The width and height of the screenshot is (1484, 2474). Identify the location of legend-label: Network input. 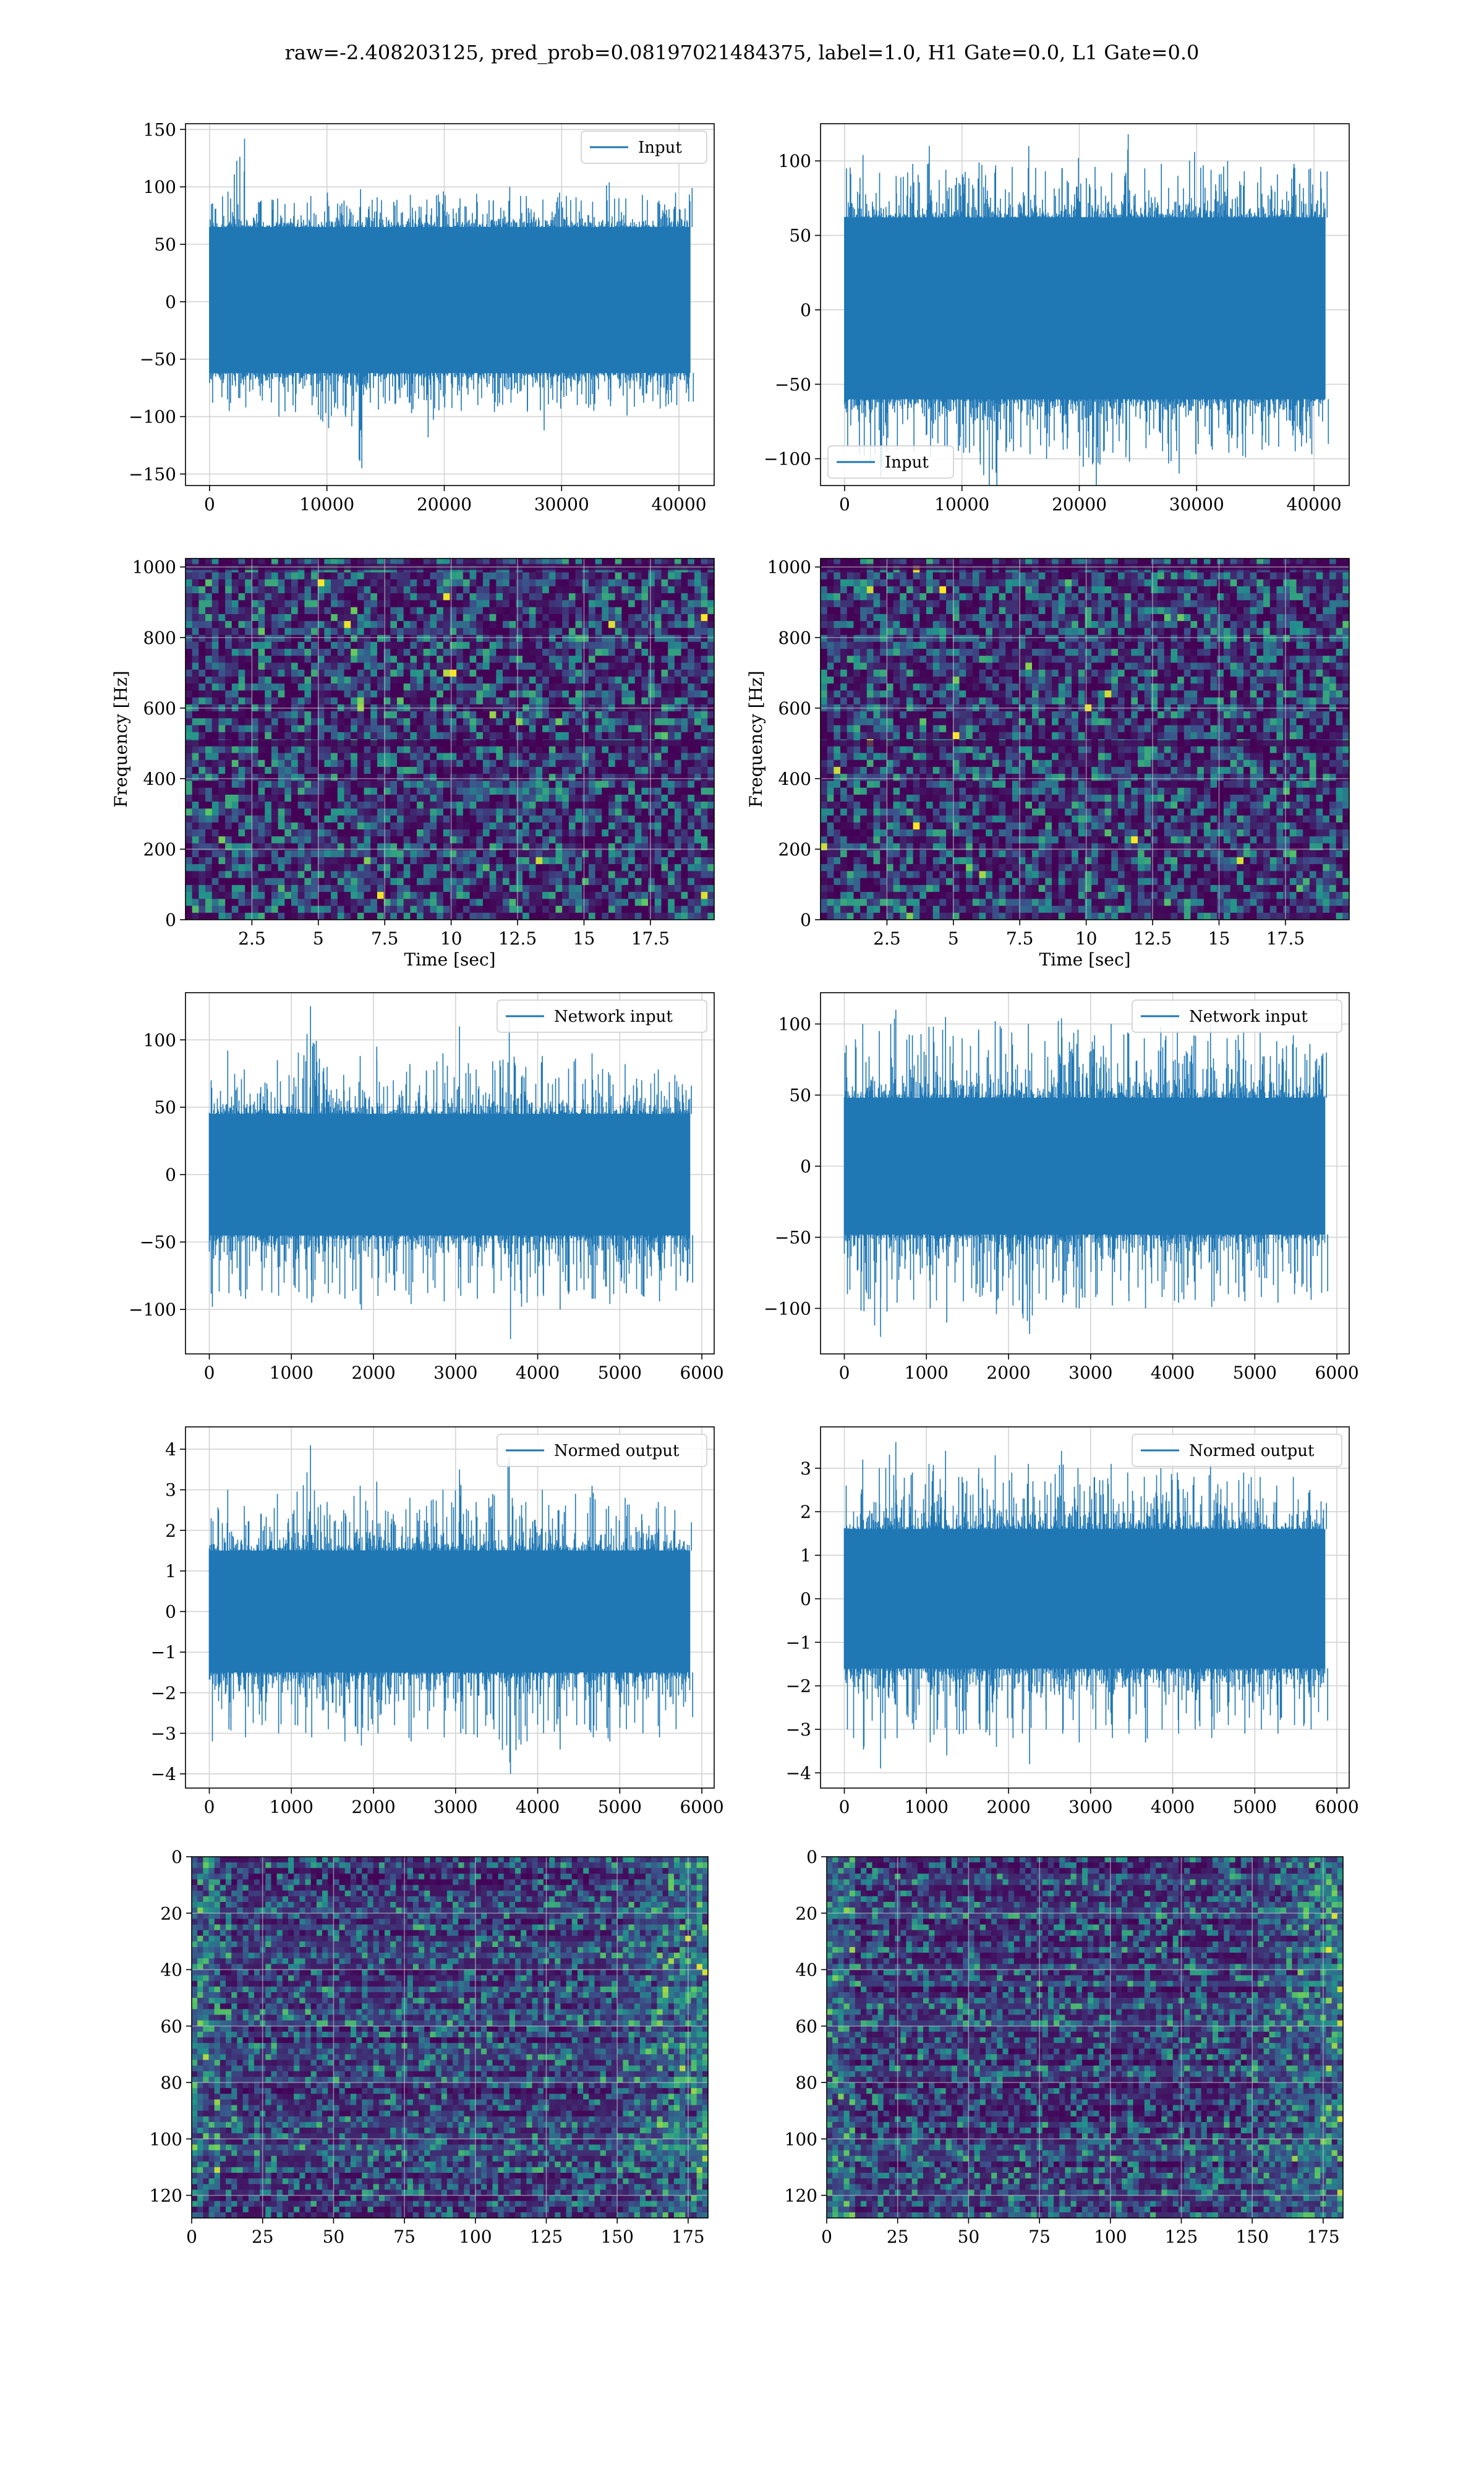
(613, 1017).